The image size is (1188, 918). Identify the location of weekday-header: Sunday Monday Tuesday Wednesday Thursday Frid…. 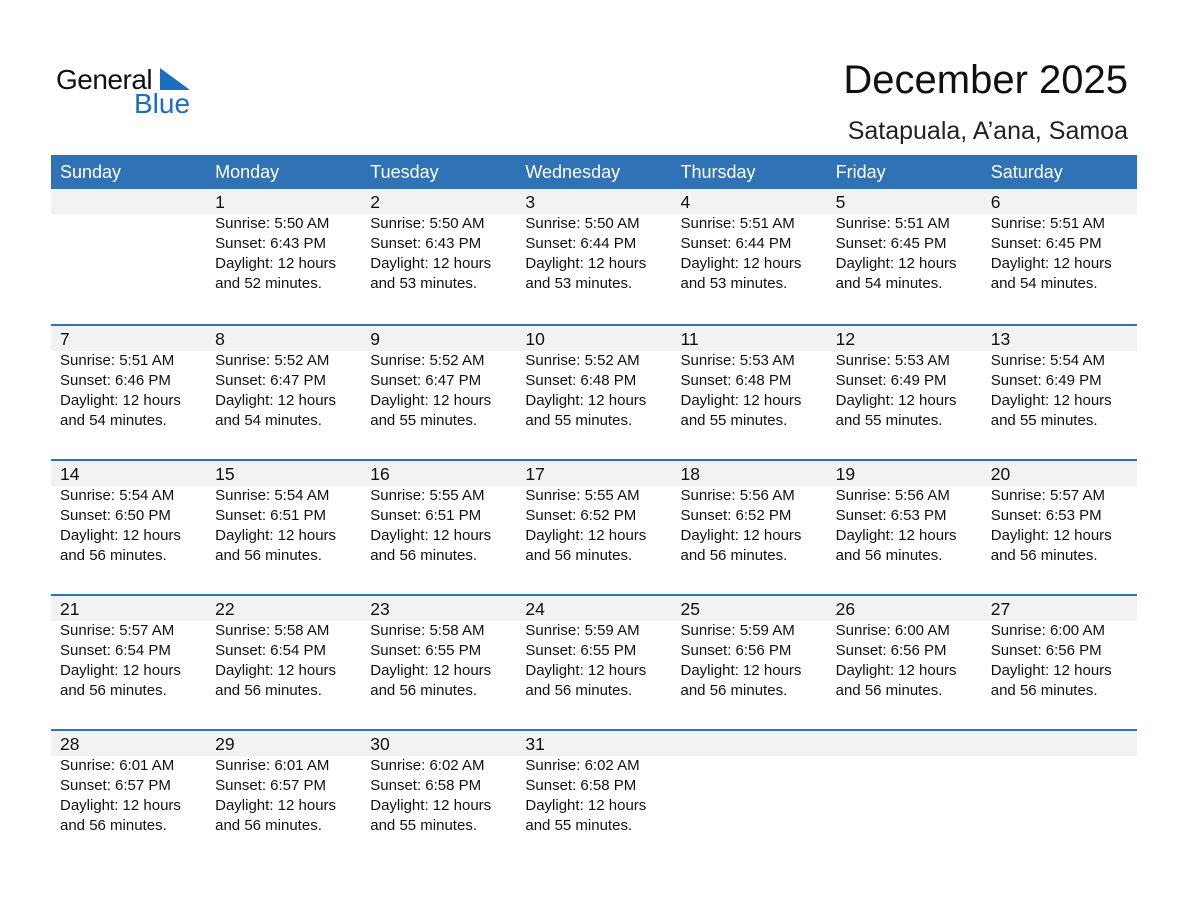
(594, 172).